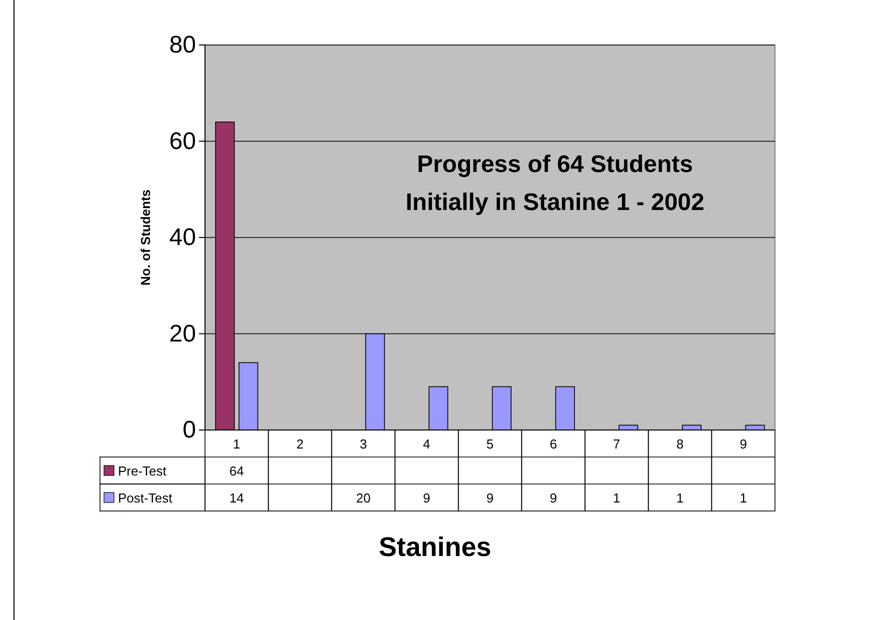 The width and height of the screenshot is (884, 620). What do you see at coordinates (182, 334) in the screenshot?
I see `y-tick-label: 20` at bounding box center [182, 334].